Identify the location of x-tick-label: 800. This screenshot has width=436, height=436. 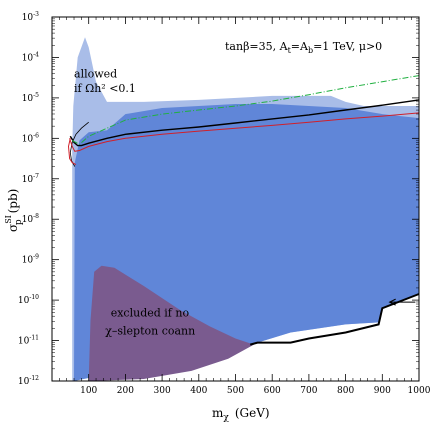
(345, 391).